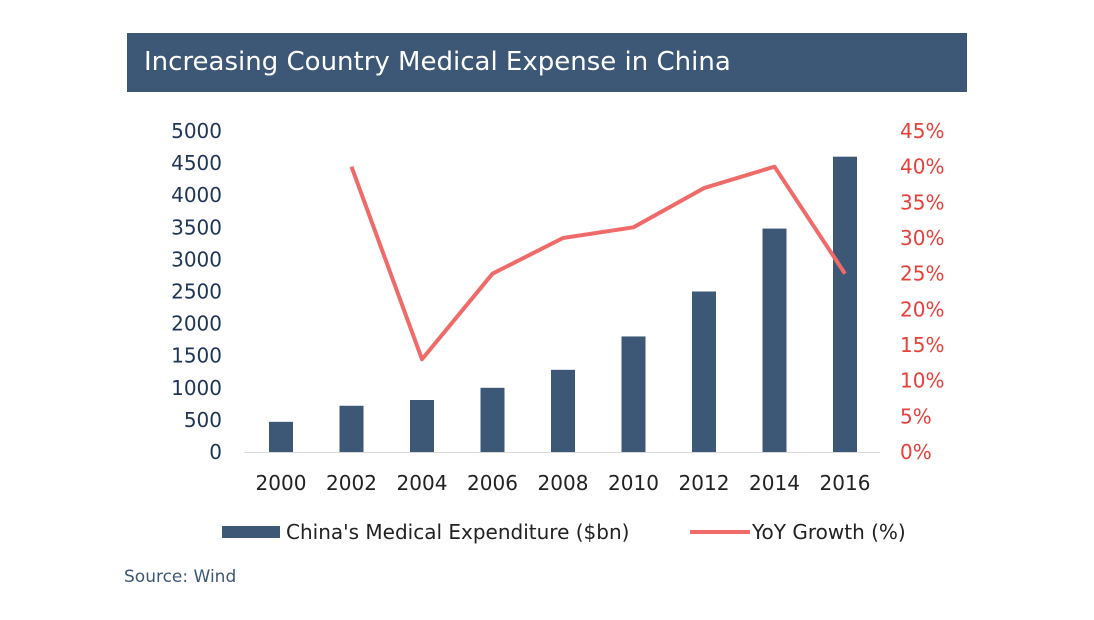 This screenshot has width=1094, height=620. Describe the element at coordinates (215, 452) in the screenshot. I see `left-tick-label: 0` at that location.